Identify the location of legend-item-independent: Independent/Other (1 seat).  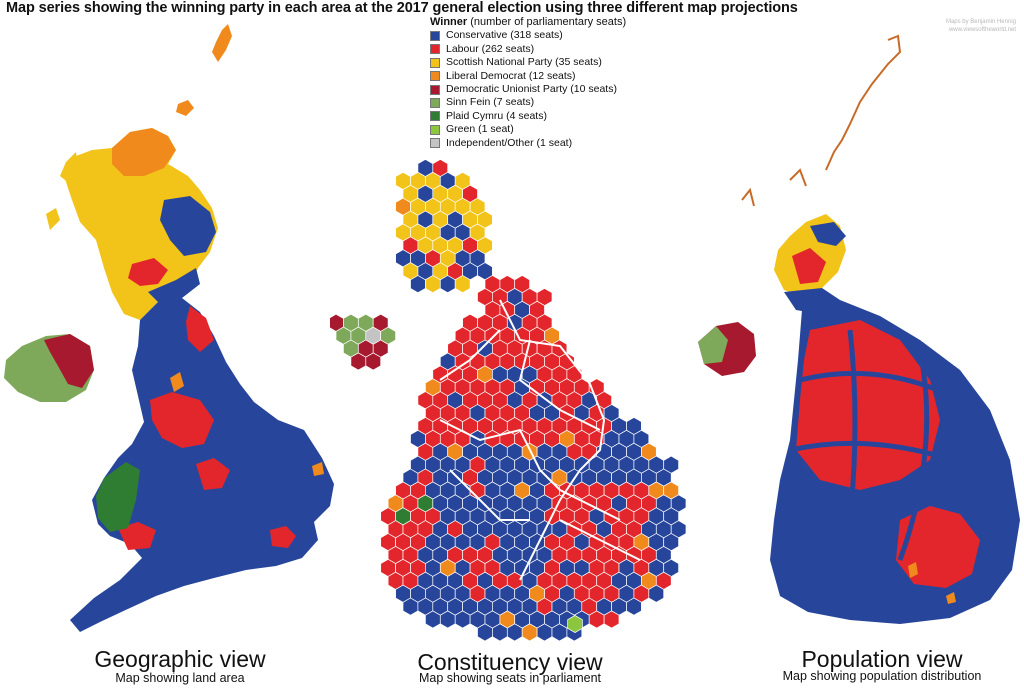
(540, 143).